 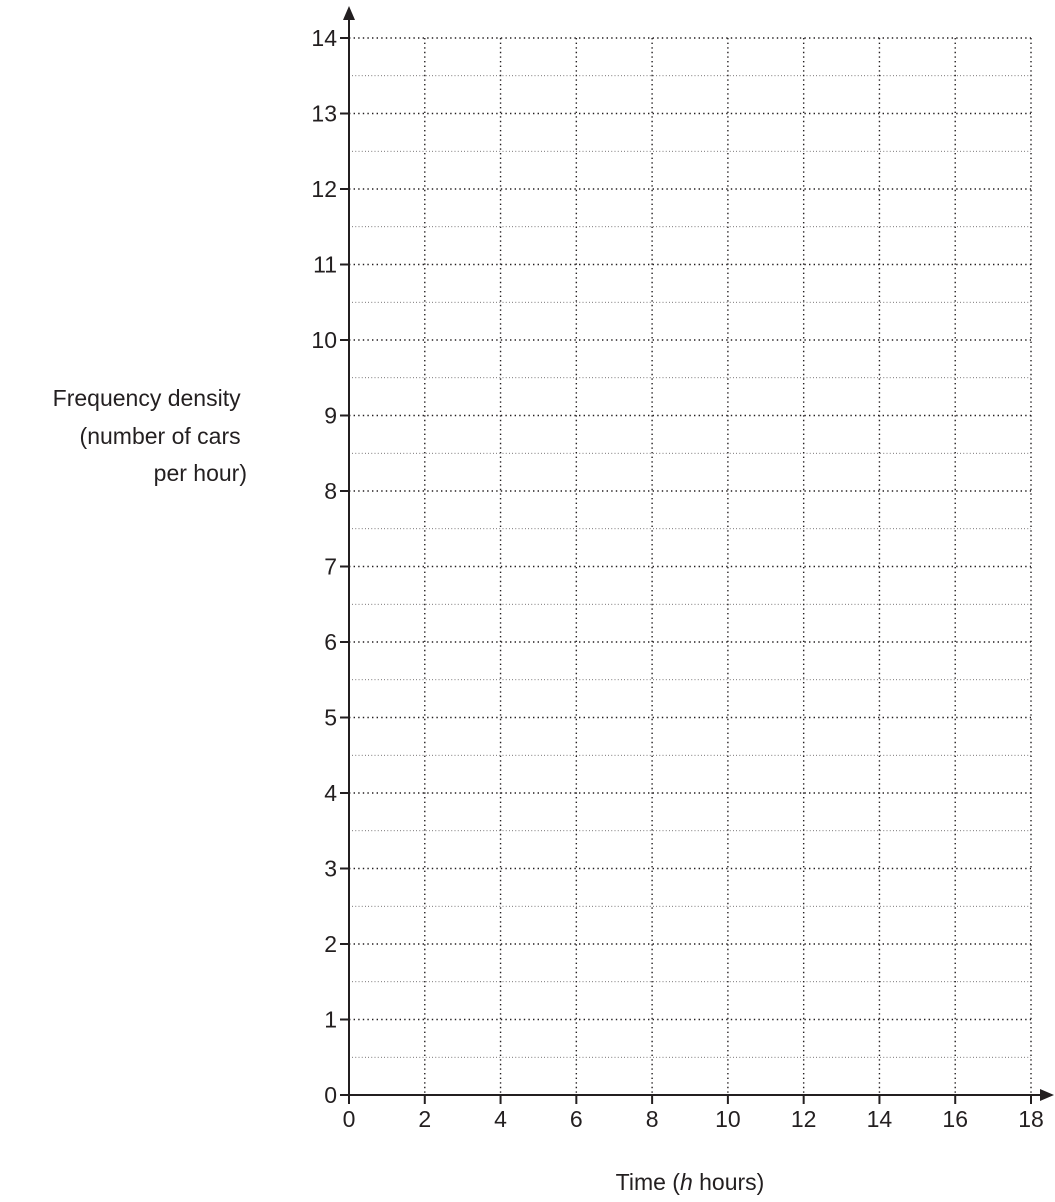 What do you see at coordinates (325, 265) in the screenshot?
I see `y-tick-label: 11` at bounding box center [325, 265].